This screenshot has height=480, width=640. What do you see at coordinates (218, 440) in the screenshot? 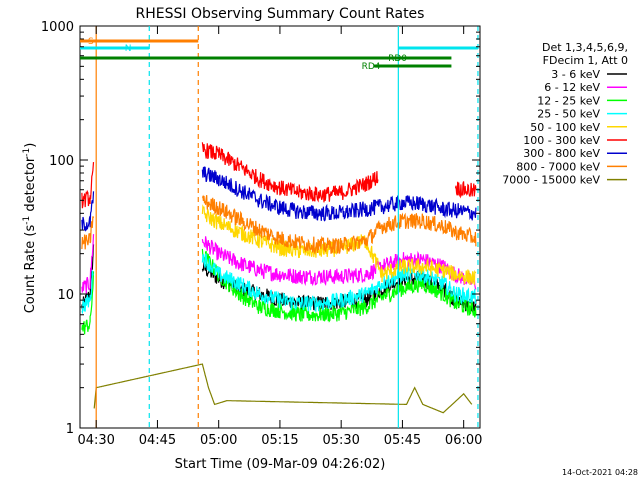
I see `x-tick-label-2: 05:00` at bounding box center [218, 440].